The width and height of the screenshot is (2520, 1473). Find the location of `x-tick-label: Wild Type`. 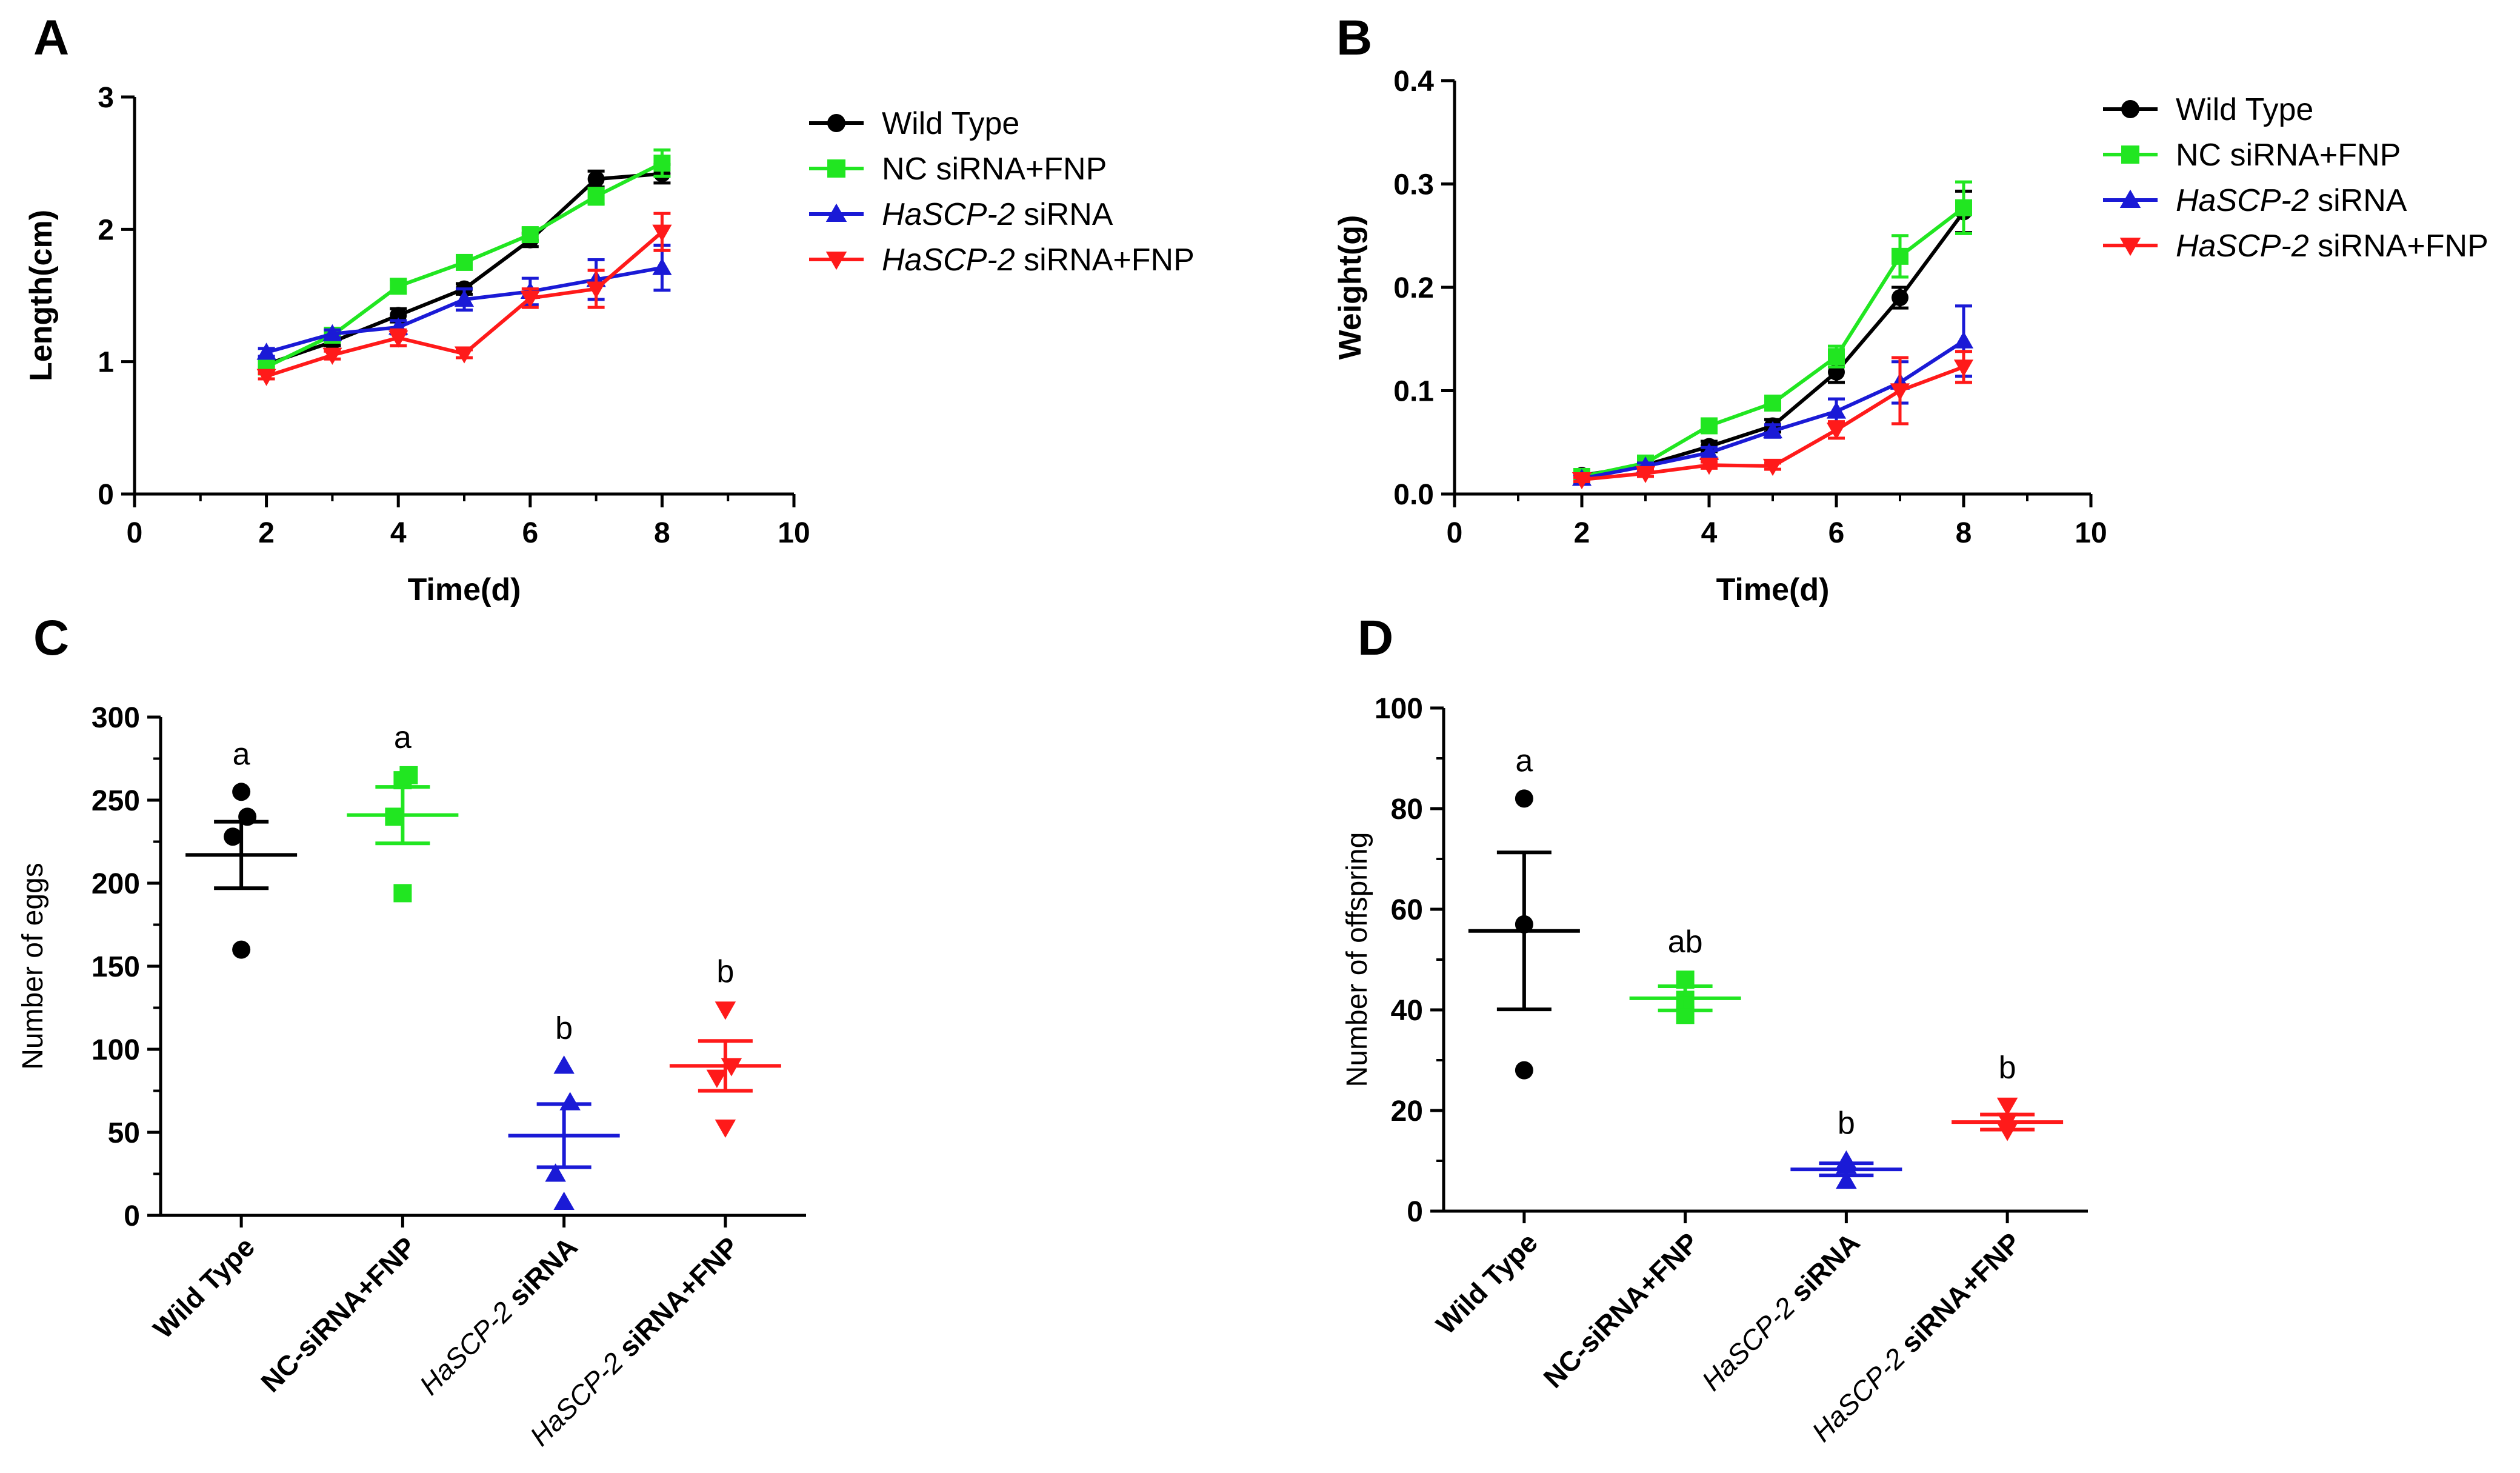

x-tick-label: Wild Type is located at coordinates (204, 1288).